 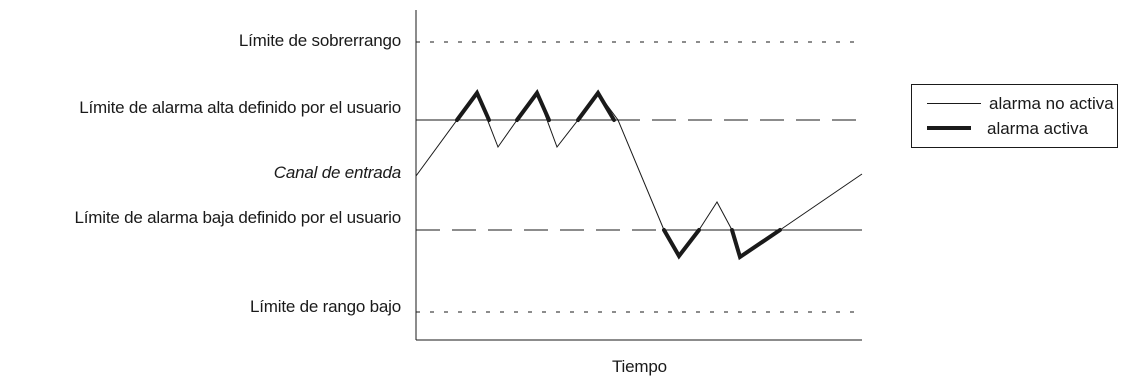 I want to click on legend-item-active: alarma activa, so click(x=1014, y=129).